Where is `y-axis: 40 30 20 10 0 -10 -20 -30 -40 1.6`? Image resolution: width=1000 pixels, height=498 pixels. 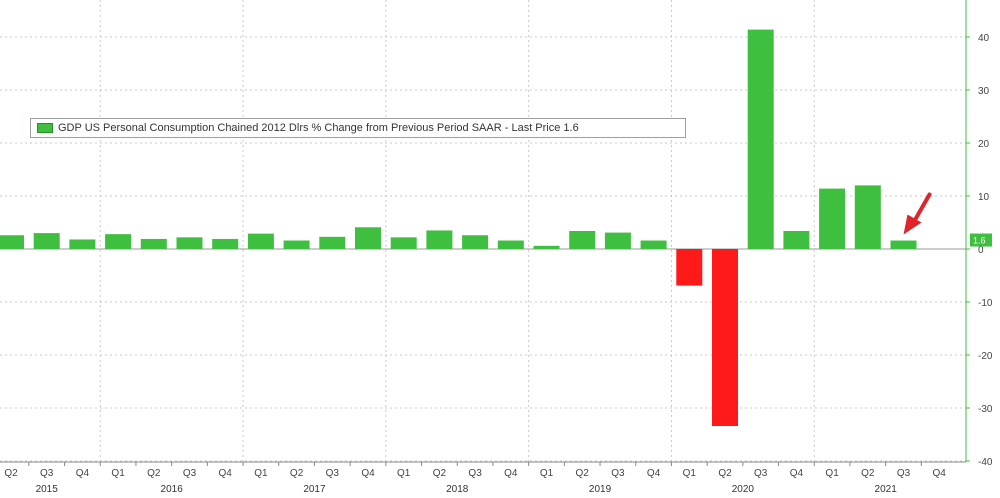 y-axis: 40 30 20 10 0 -10 -20 -30 -40 1.6 is located at coordinates (979, 234).